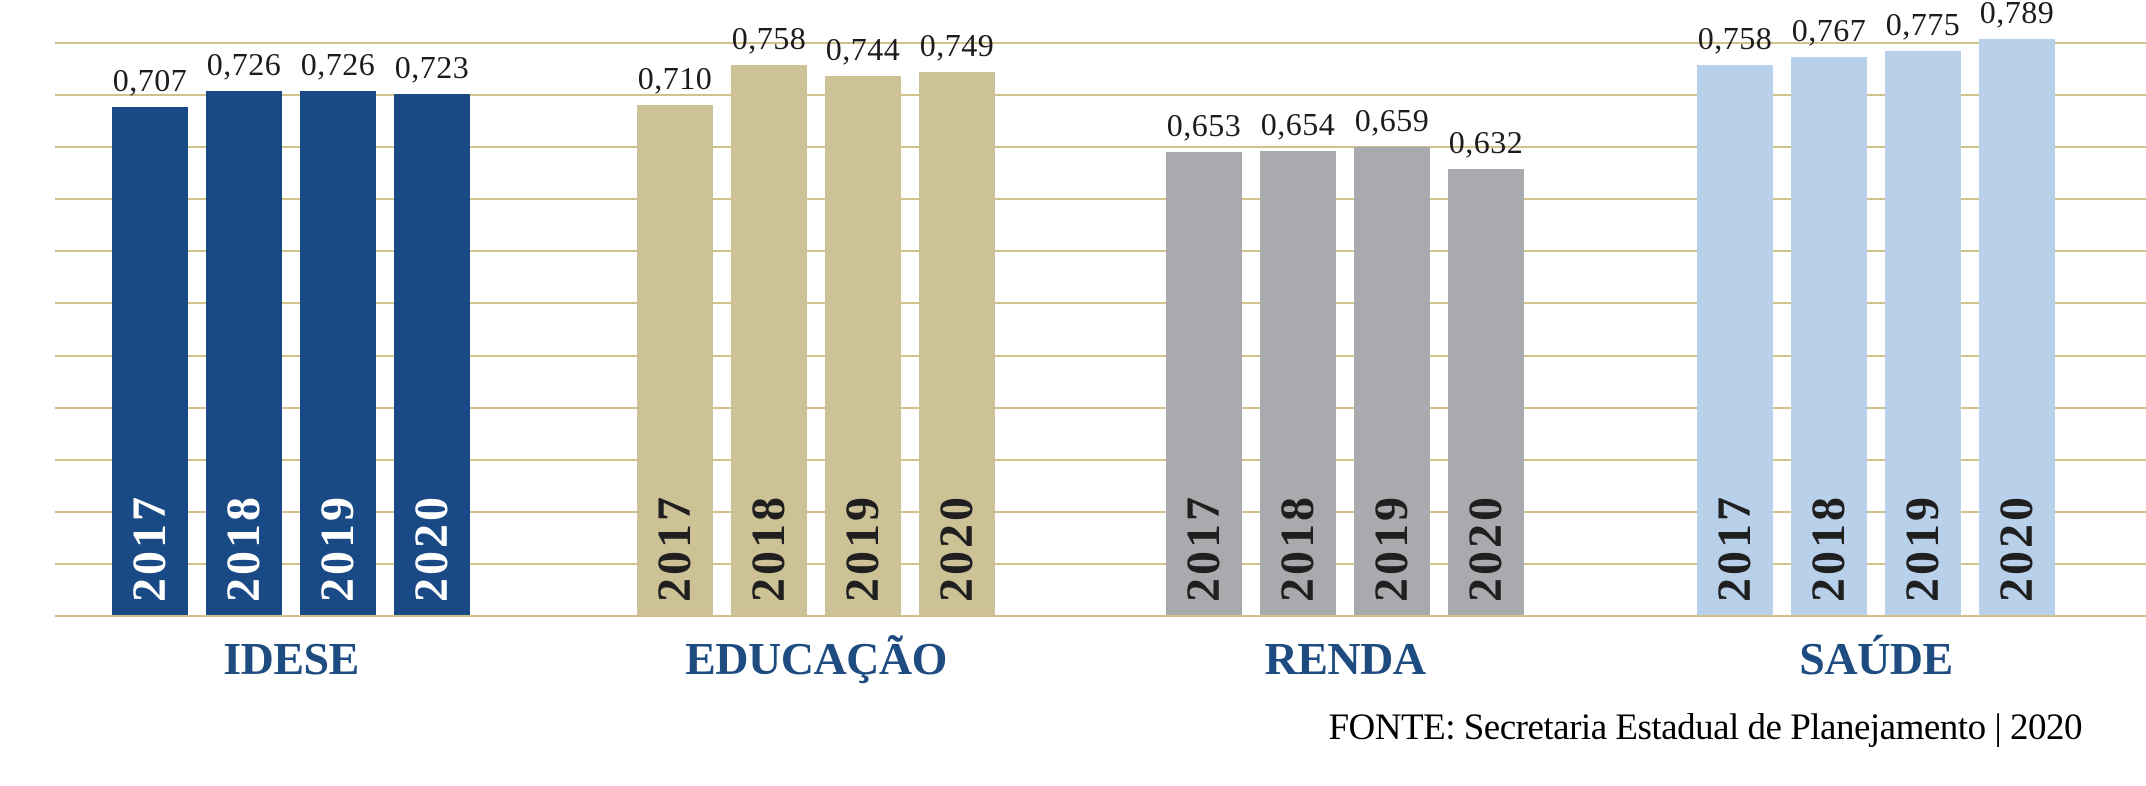 The image size is (2146, 786). What do you see at coordinates (2017, 327) in the screenshot?
I see `bar-saude-2020: 2020` at bounding box center [2017, 327].